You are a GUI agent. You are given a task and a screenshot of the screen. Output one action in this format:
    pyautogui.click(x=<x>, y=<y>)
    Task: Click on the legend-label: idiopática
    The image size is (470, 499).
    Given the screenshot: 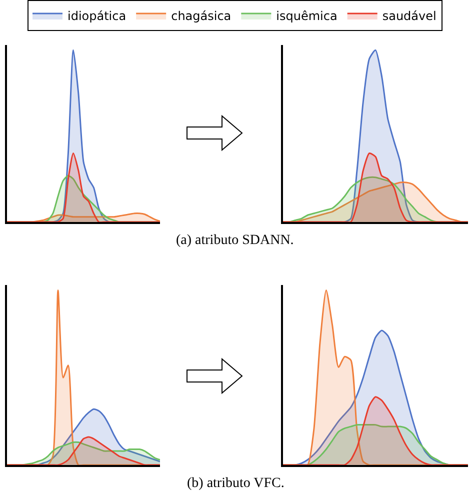 What is the action you would take?
    pyautogui.click(x=97, y=16)
    